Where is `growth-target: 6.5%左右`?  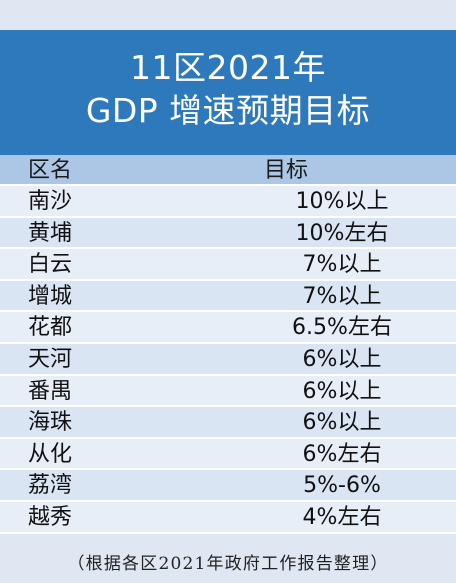
growth-target: 6.5%左右 is located at coordinates (342, 328).